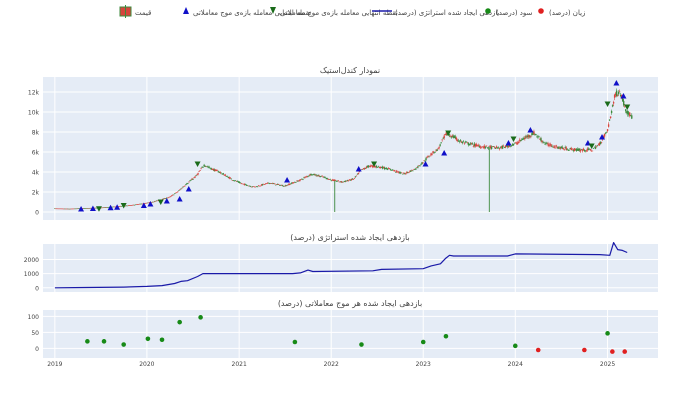 The width and height of the screenshot is (700, 404). I want to click on loss-point, so click(584, 350).